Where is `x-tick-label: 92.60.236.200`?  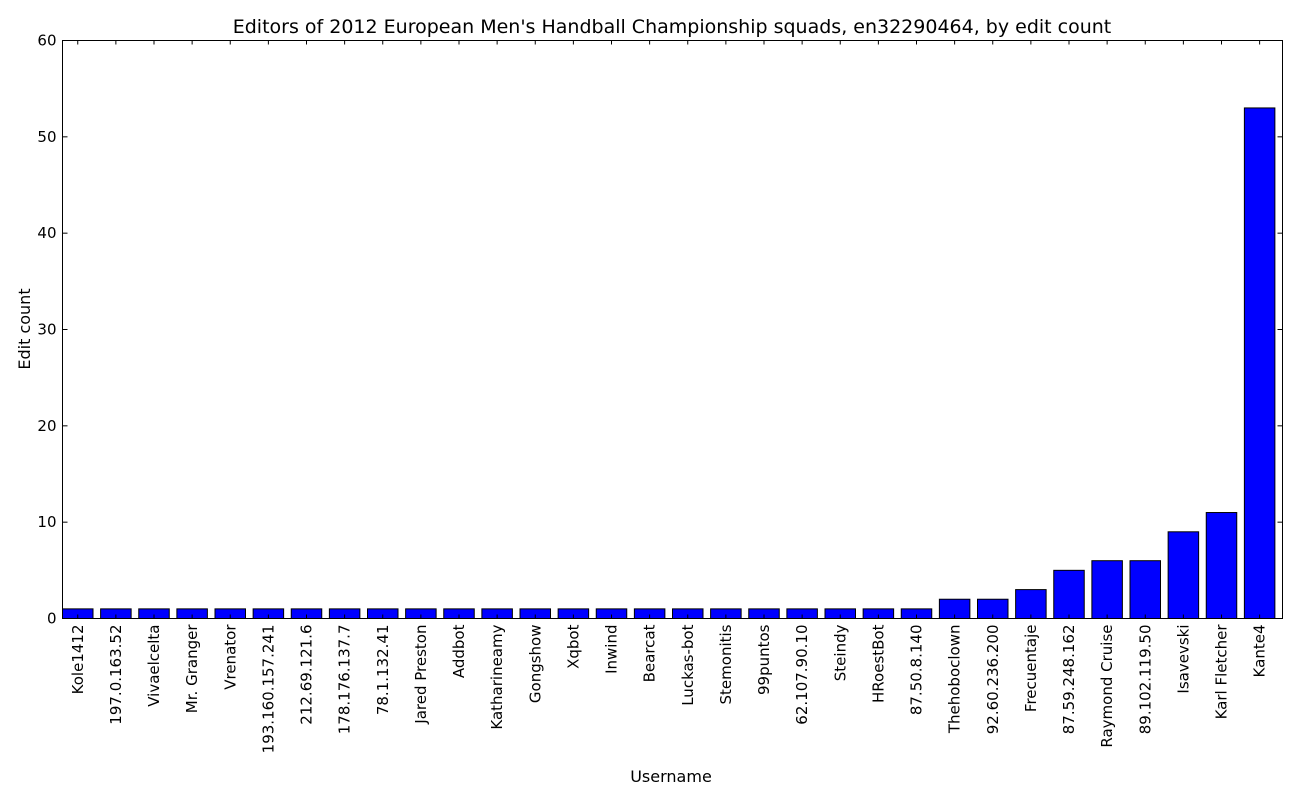 x-tick-label: 92.60.236.200 is located at coordinates (993, 680).